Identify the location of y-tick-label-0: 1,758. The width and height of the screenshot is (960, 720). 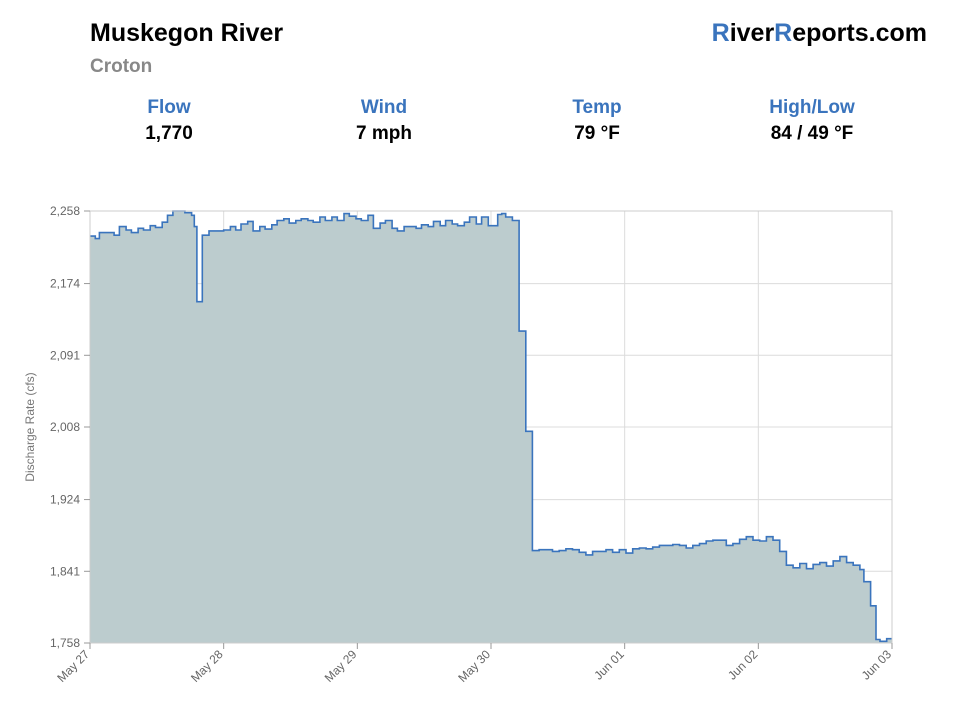
(65, 643).